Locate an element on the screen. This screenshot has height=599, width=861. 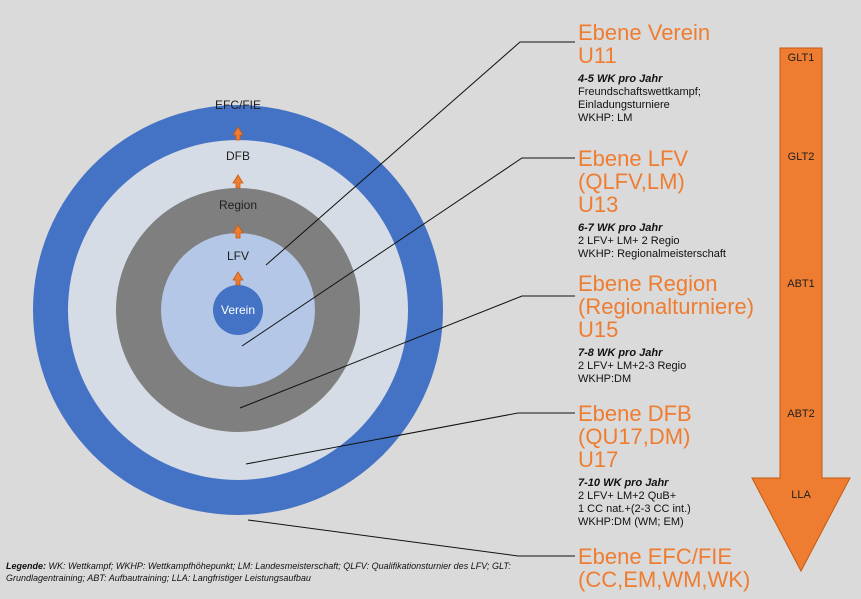
ring-label-verein: Verein is located at coordinates (238, 310).